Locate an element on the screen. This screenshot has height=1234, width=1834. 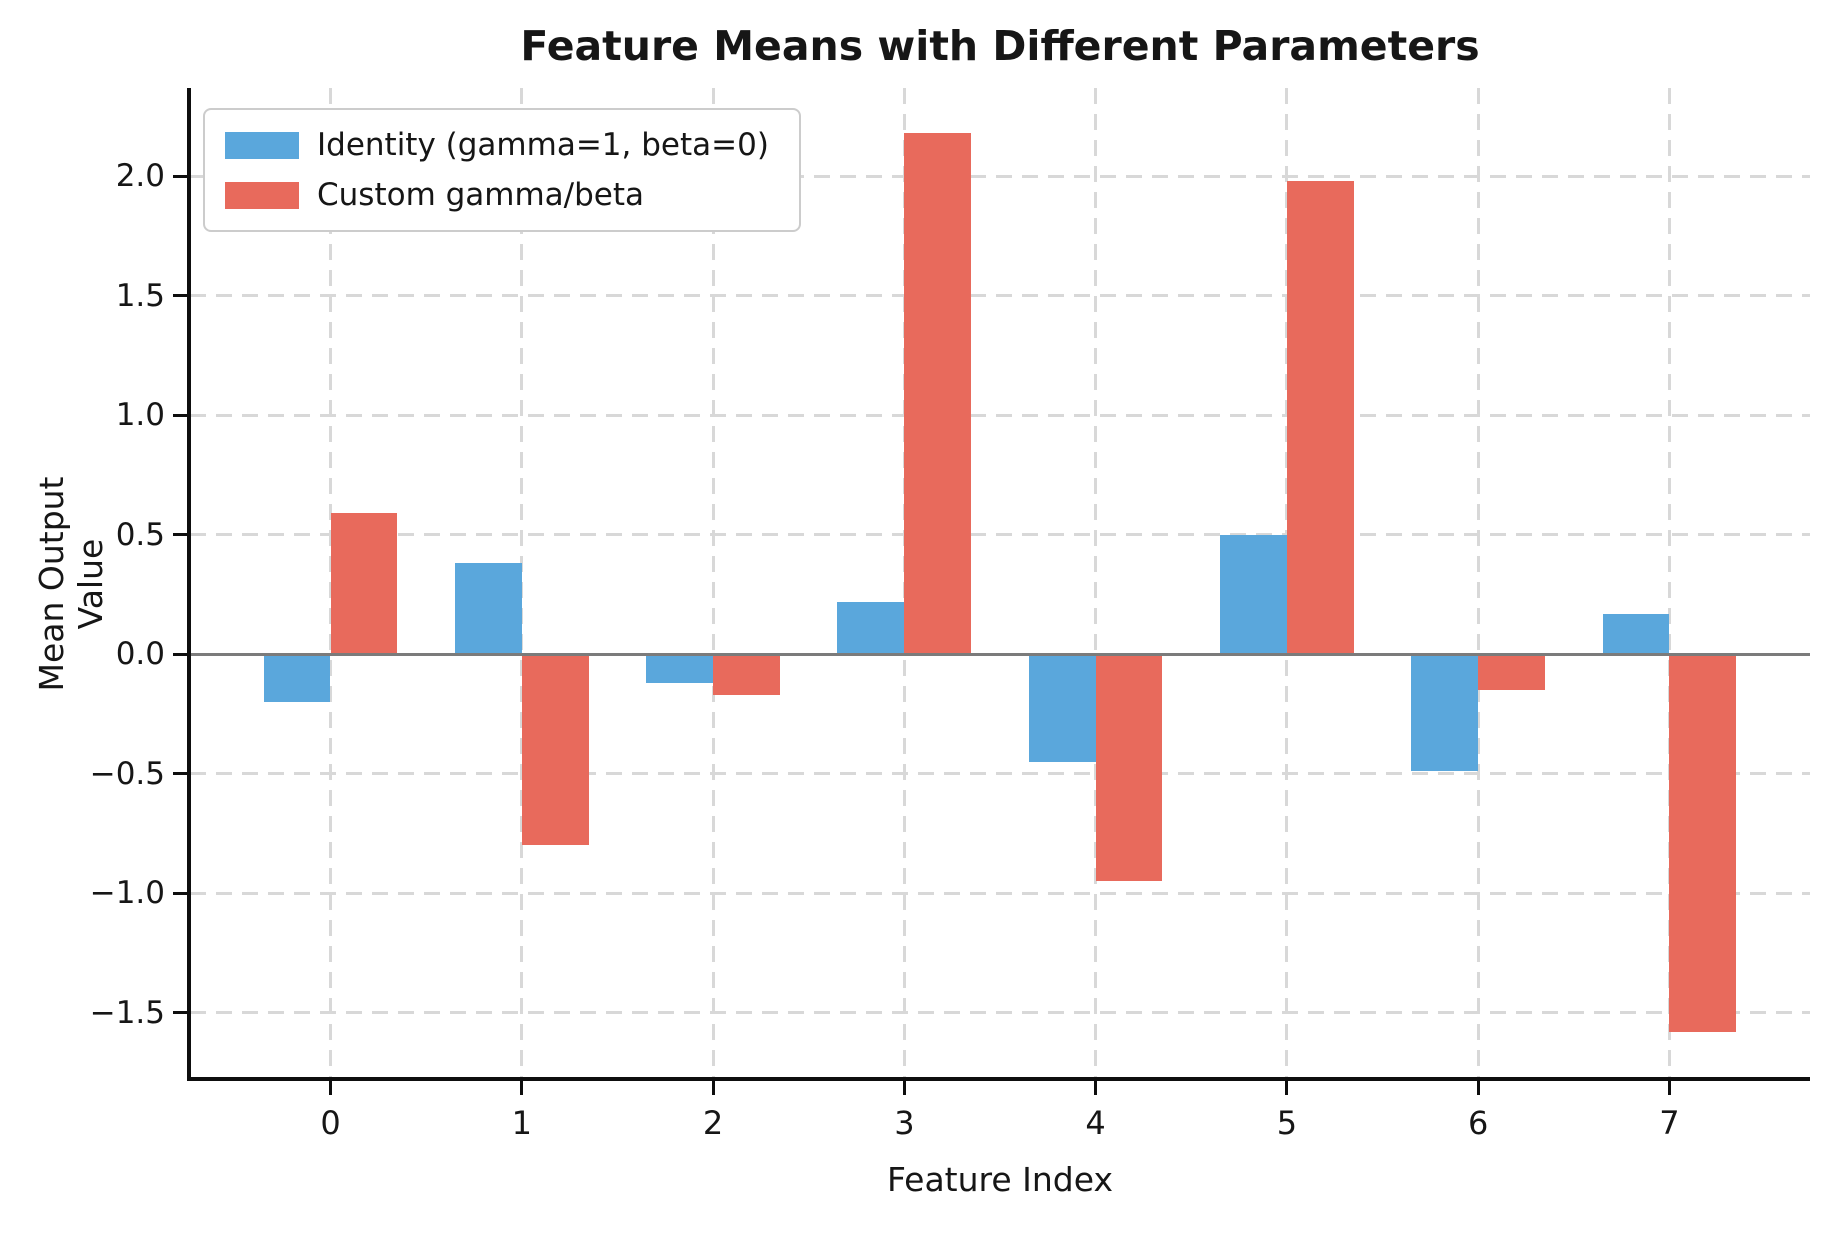
legend-item-custom: Custom gamma/beta is located at coordinates (502, 195).